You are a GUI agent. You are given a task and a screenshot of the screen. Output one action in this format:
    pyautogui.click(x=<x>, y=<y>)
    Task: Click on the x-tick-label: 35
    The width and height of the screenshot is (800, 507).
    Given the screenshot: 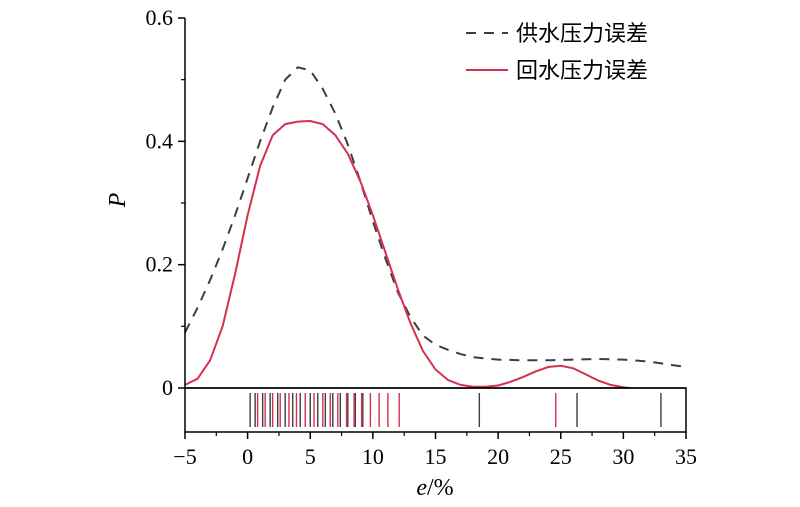 What is the action you would take?
    pyautogui.click(x=686, y=456)
    